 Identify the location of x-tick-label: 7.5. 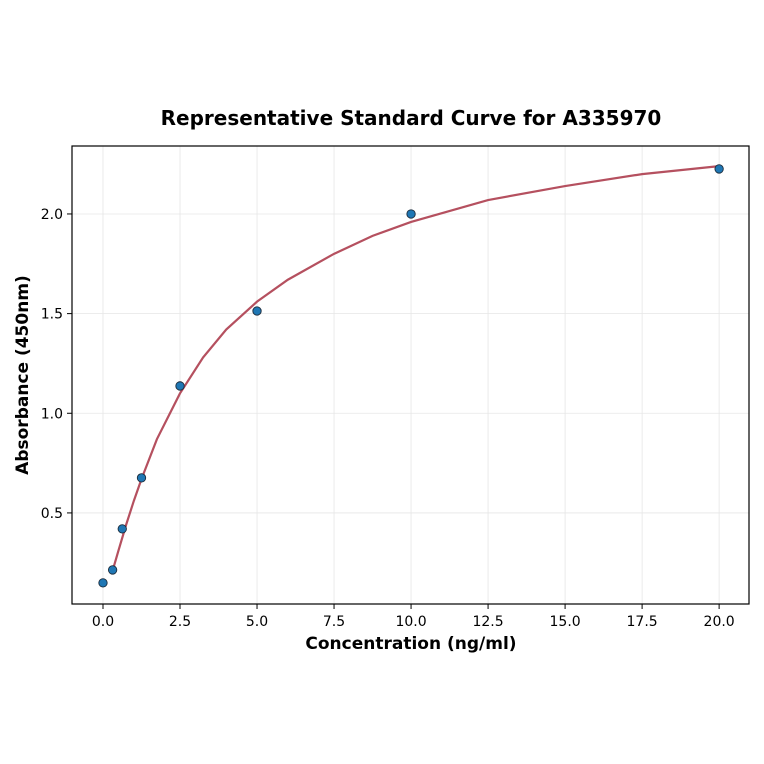
(334, 622).